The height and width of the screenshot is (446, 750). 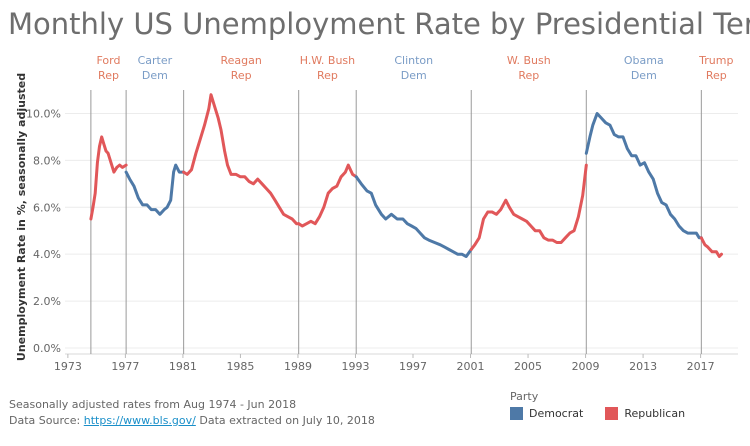 I want to click on series-line-h-w-bush, so click(x=327, y=195).